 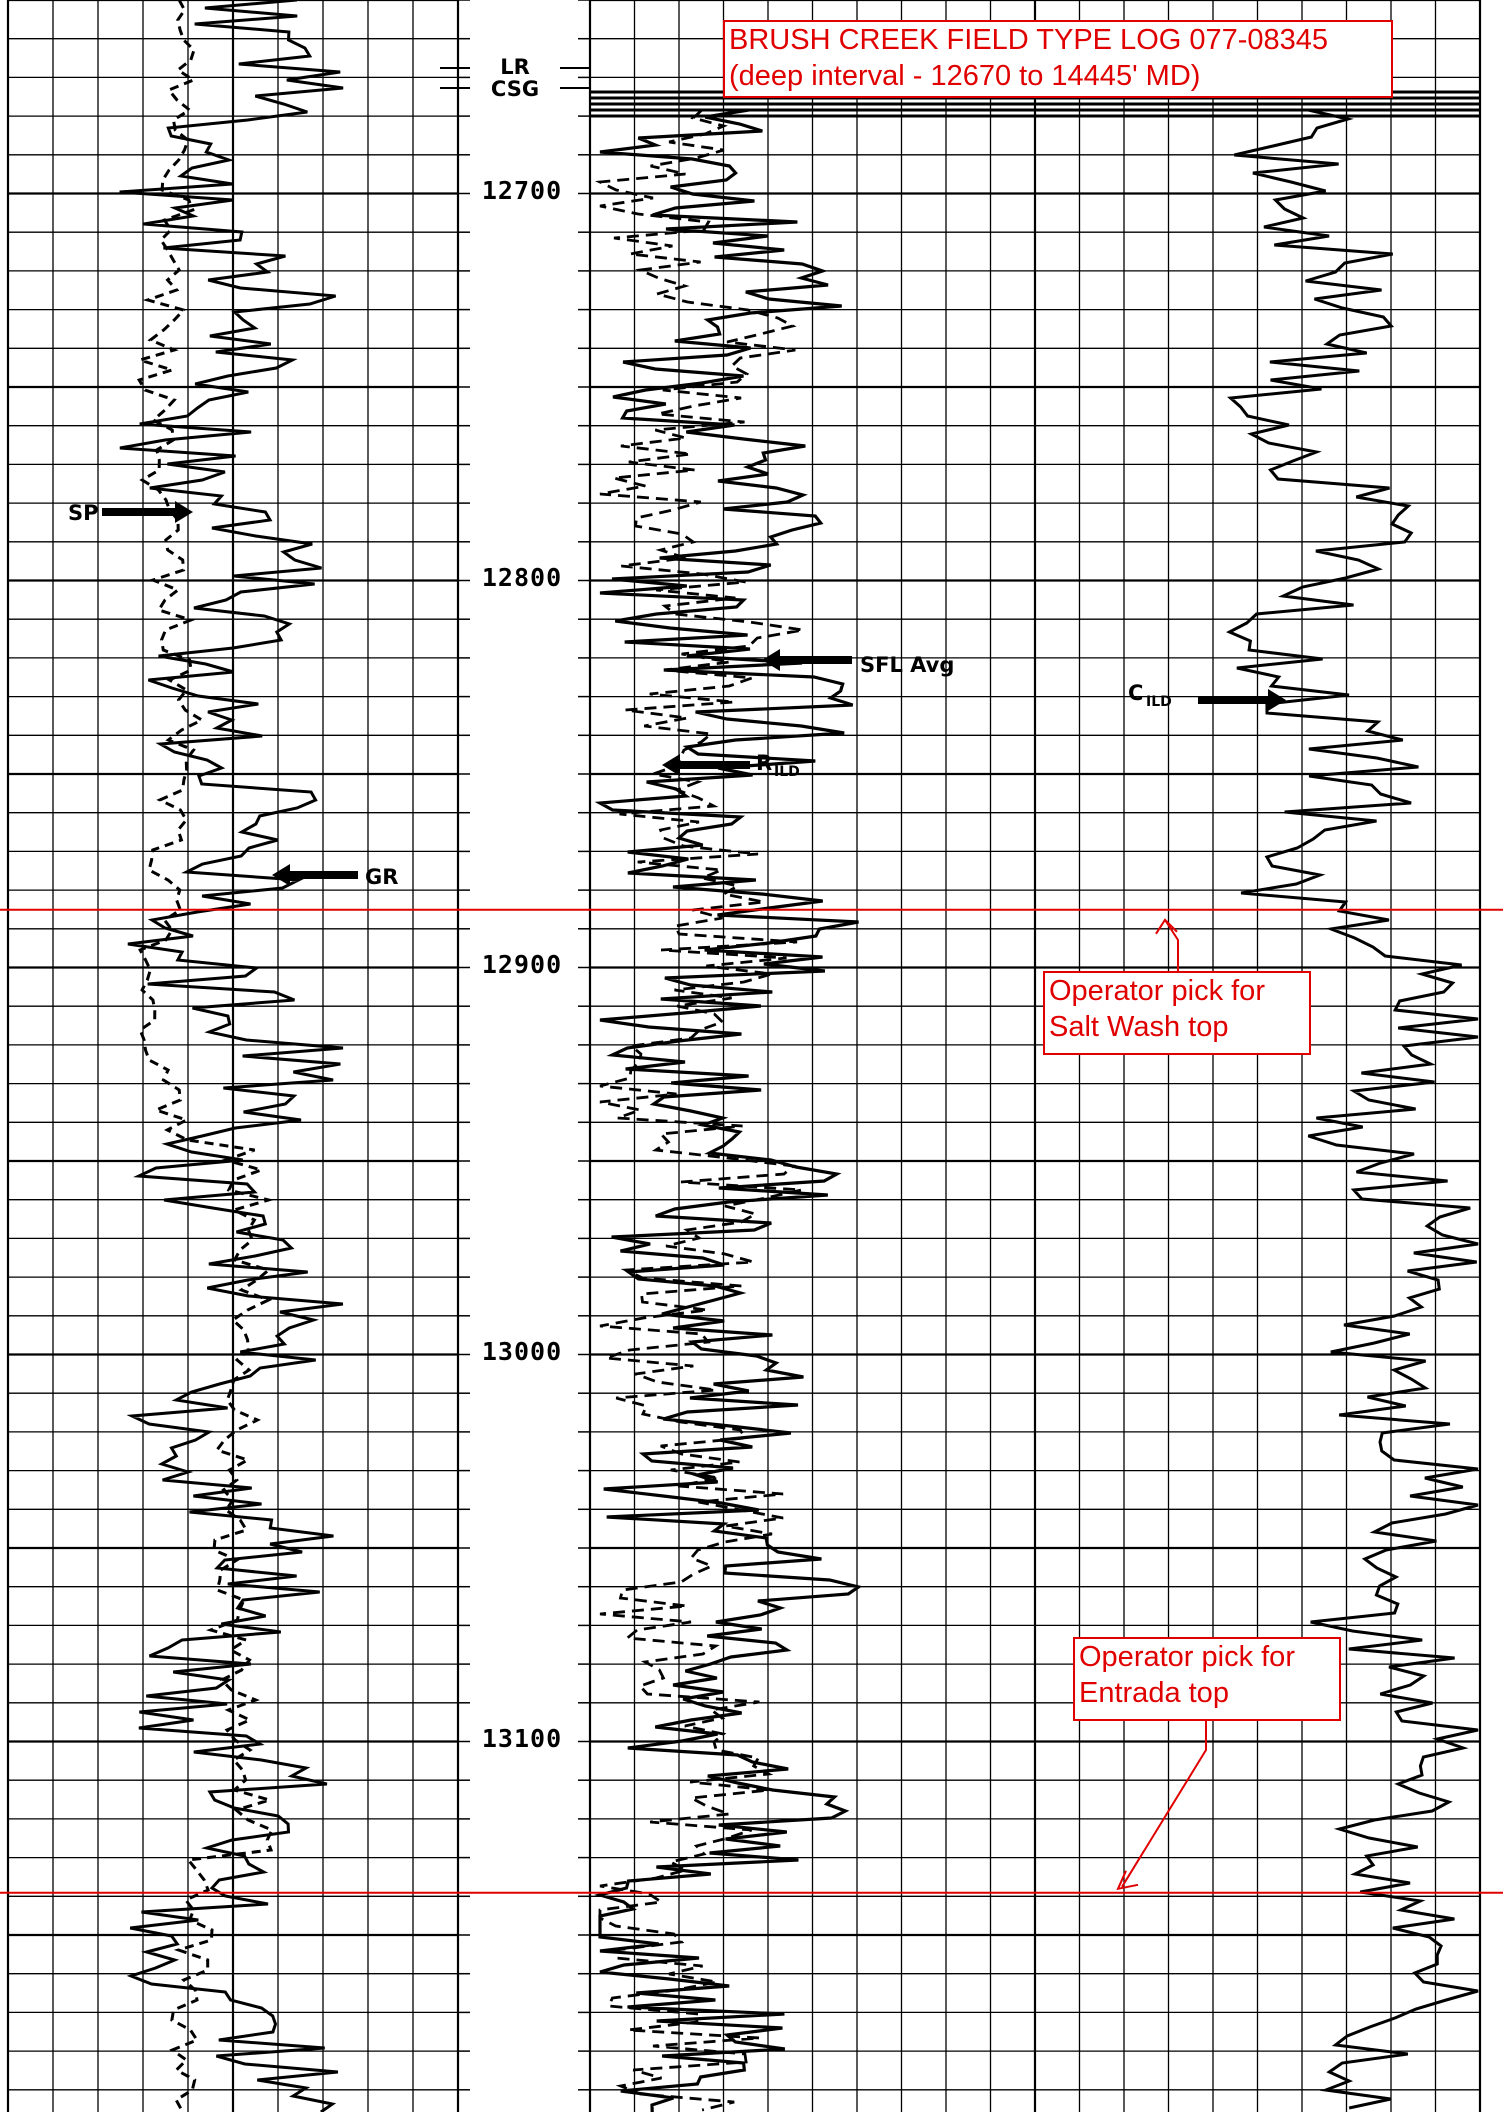 I want to click on c-ild-label: C, so click(x=1135, y=693).